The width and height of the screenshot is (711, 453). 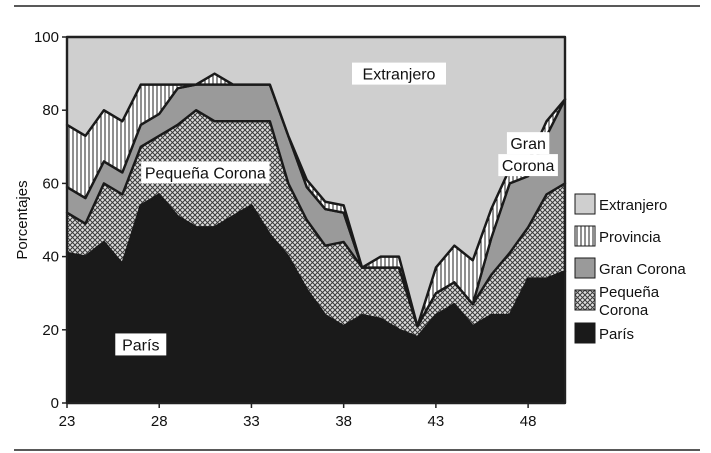 What do you see at coordinates (50, 330) in the screenshot?
I see `y-tick-label: 20` at bounding box center [50, 330].